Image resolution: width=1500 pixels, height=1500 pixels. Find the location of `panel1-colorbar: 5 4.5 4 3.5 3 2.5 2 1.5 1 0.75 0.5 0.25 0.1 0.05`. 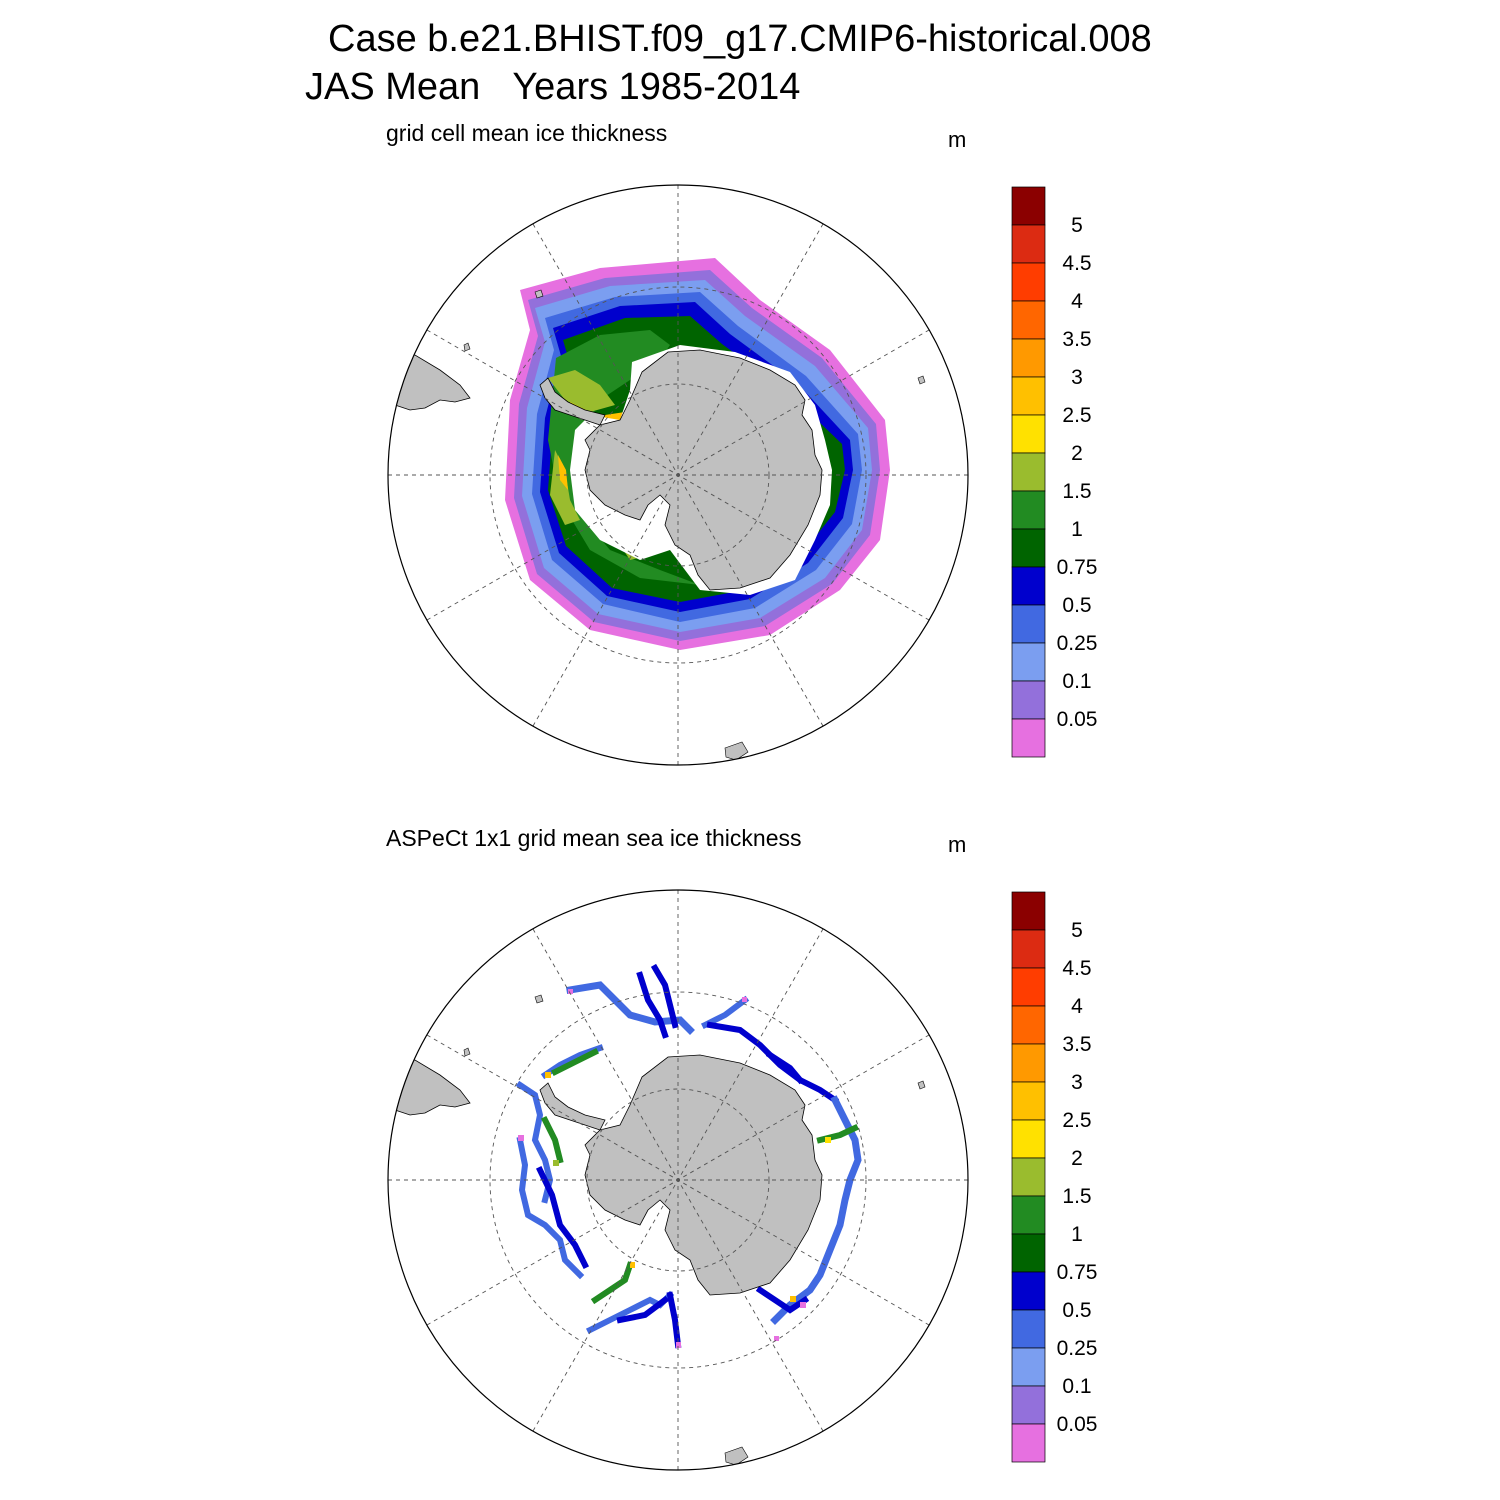

panel1-colorbar: 5 4.5 4 3.5 3 2.5 2 1.5 1 0.75 0.5 0.25 0.1 0.05 is located at coordinates (1054, 472).